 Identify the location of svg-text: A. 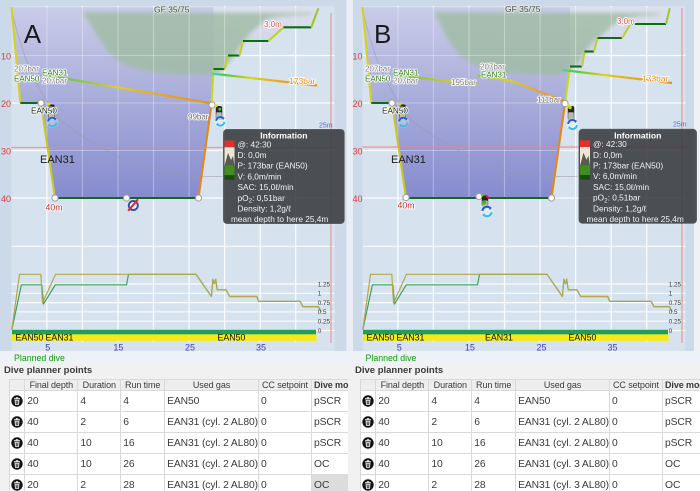
(33, 34).